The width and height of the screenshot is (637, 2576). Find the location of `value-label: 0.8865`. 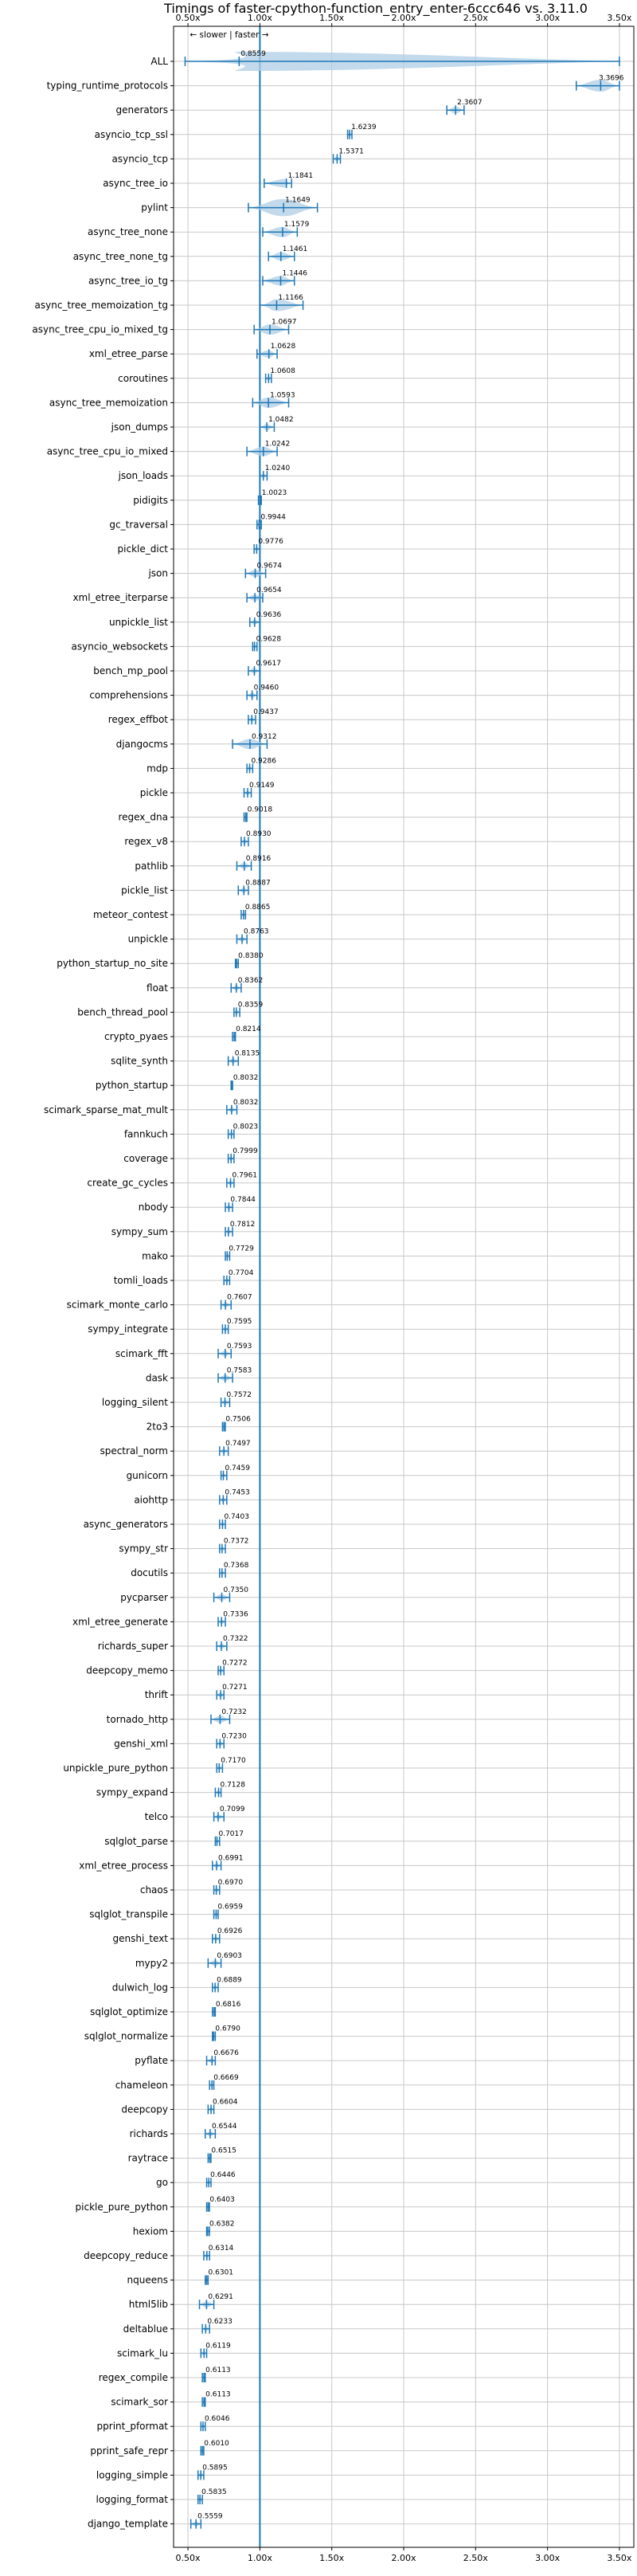

value-label: 0.8865 is located at coordinates (258, 908).